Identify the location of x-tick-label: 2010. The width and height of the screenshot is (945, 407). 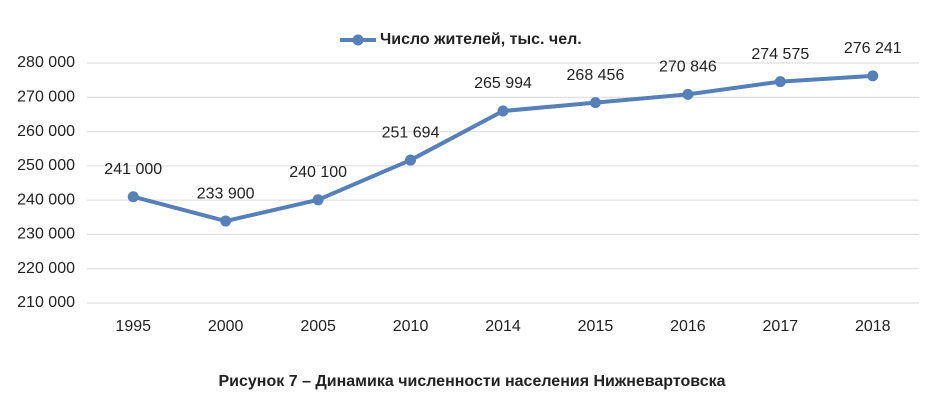
(411, 326).